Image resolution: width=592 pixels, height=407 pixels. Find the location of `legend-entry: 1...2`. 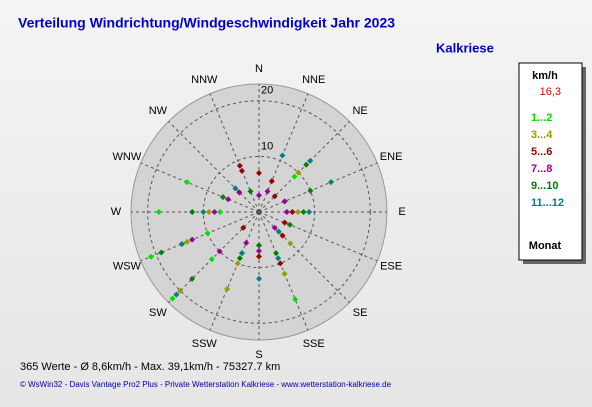

legend-entry: 1...2 is located at coordinates (541, 118).